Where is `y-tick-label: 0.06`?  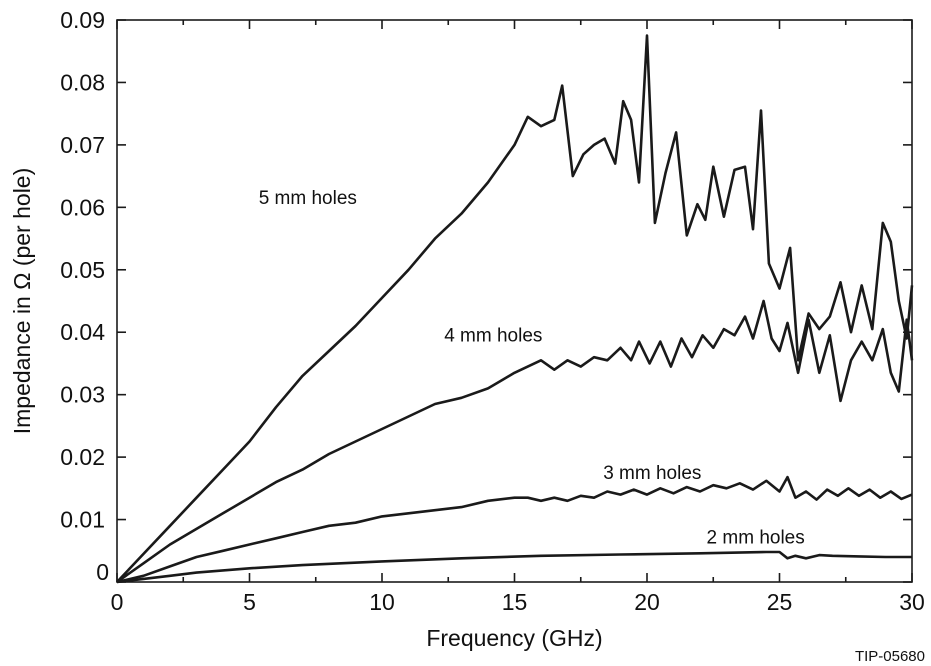
y-tick-label: 0.06 is located at coordinates (82, 207).